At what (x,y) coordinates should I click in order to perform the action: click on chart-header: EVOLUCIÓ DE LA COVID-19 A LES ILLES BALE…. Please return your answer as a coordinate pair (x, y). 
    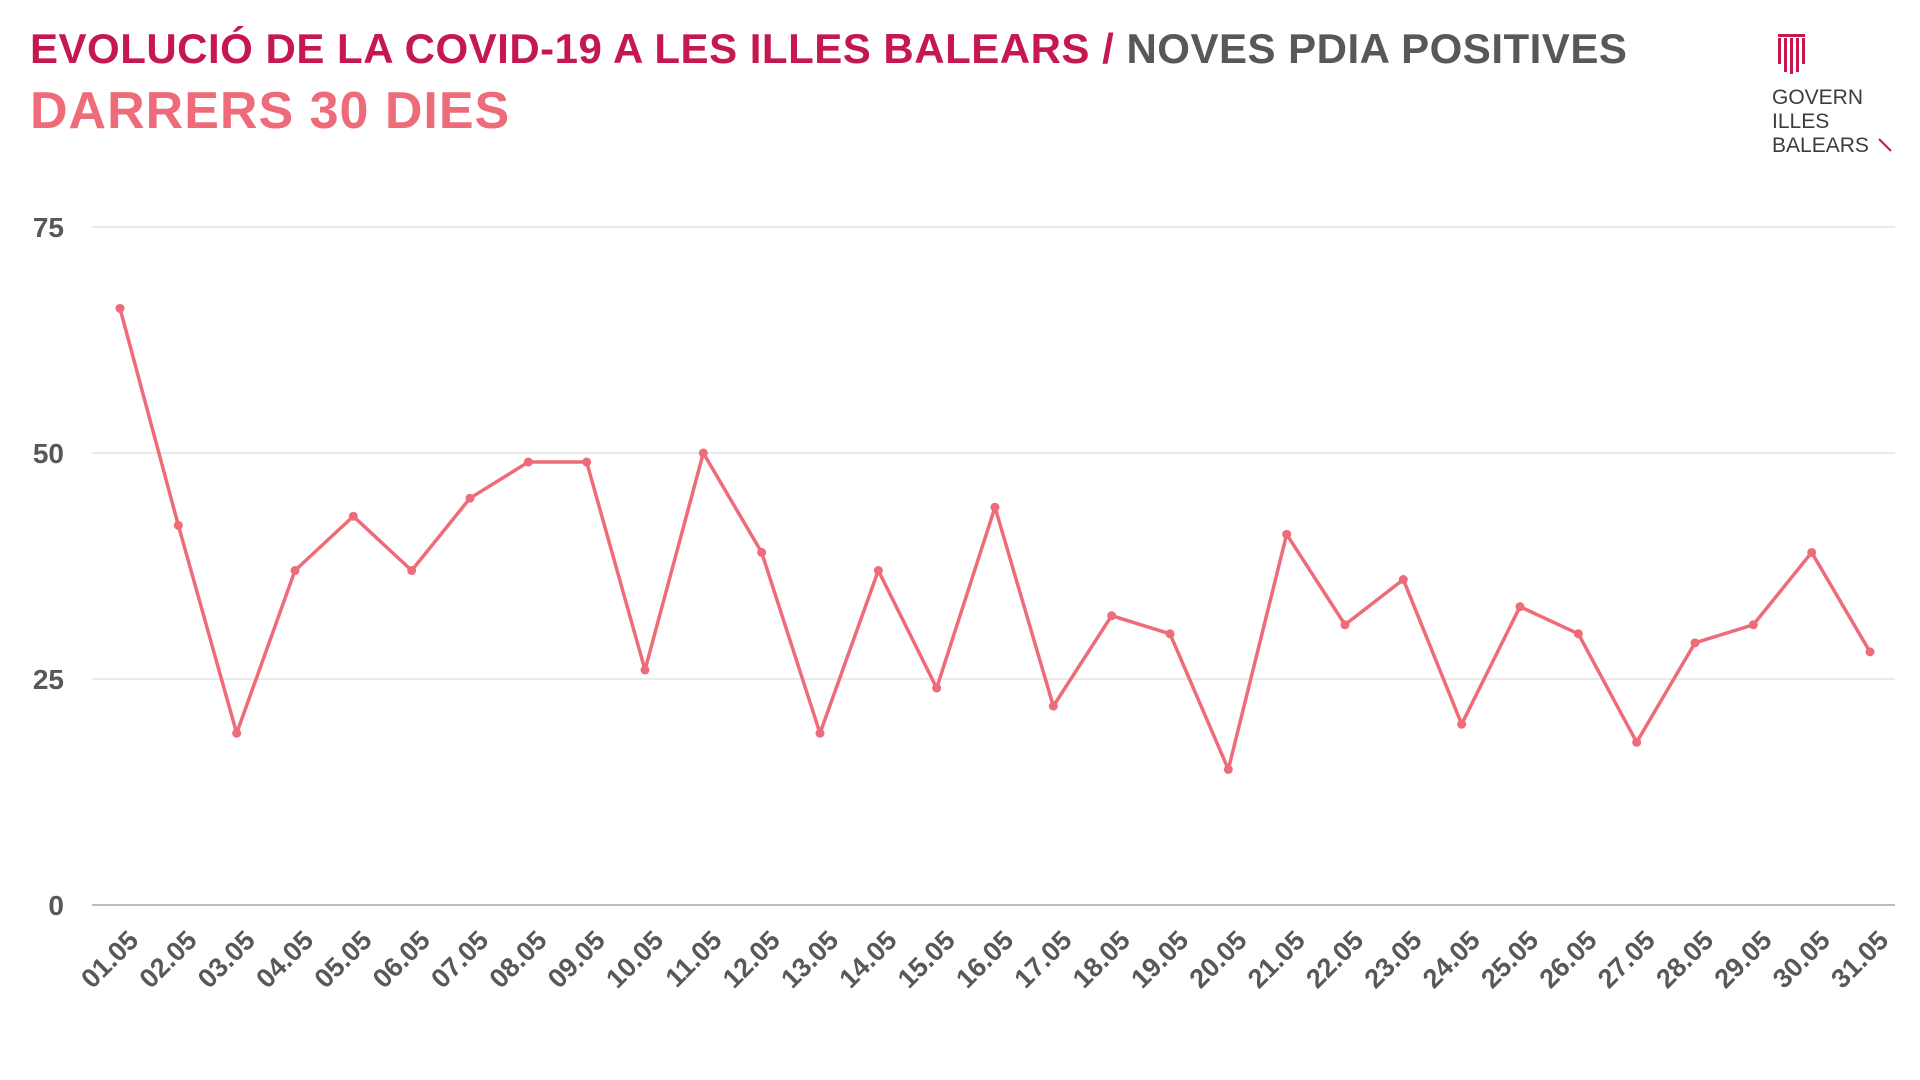
    Looking at the image, I should click on (828, 82).